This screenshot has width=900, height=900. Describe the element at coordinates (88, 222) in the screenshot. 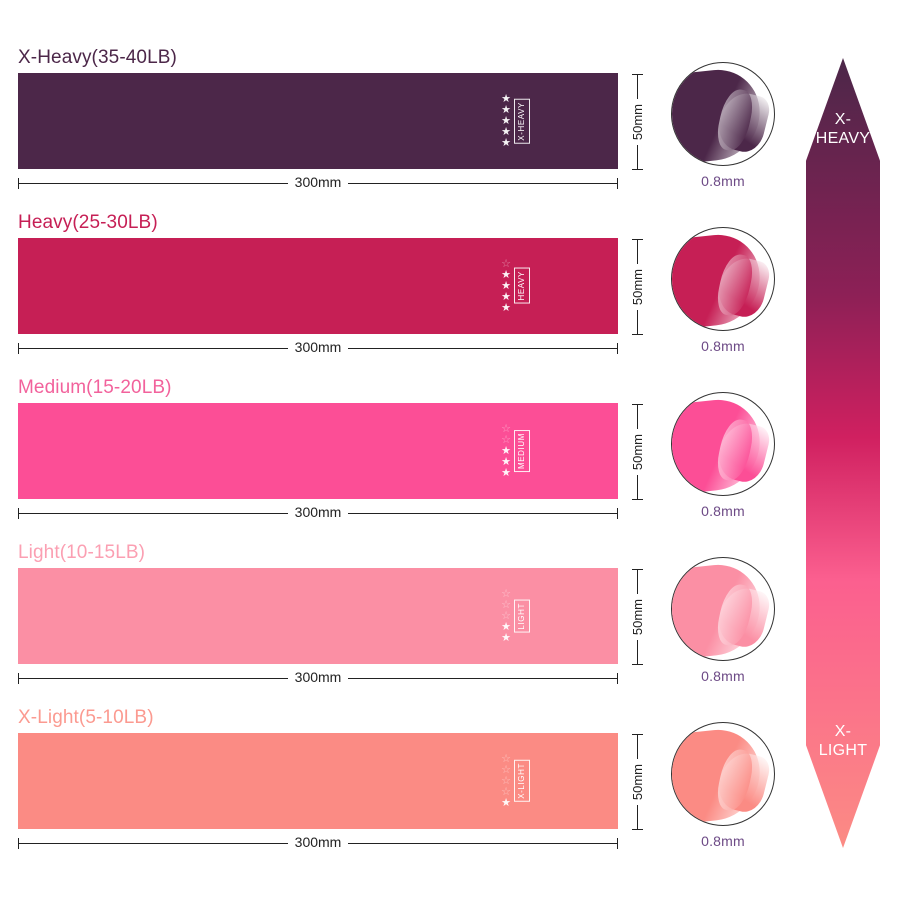

I see `band-title: Heavy(25-30LB)` at that location.